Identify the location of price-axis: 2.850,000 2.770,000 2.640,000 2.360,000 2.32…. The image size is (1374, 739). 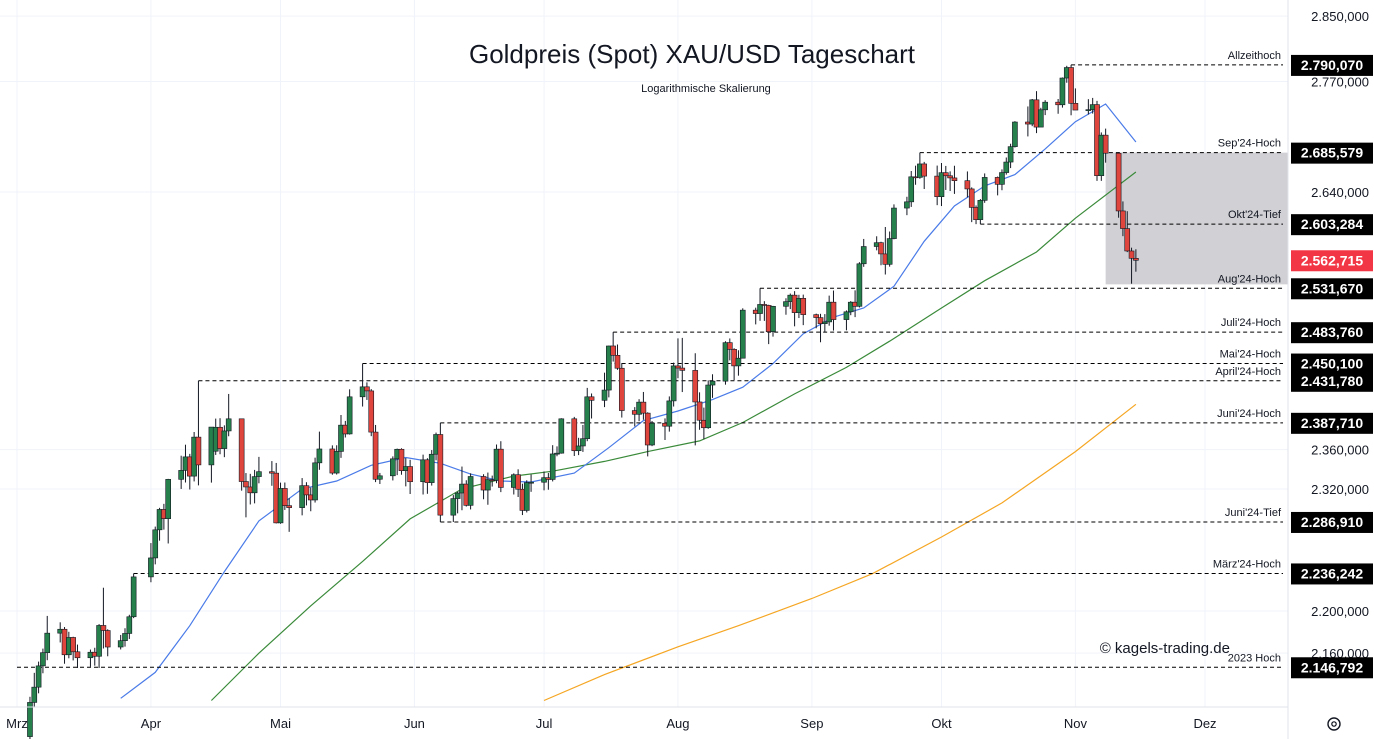
(1340, 335).